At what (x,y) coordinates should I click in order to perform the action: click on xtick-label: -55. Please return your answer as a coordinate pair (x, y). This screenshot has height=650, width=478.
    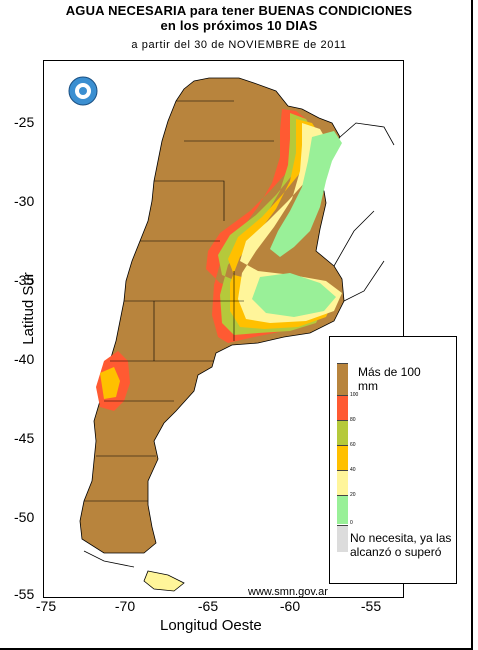
    Looking at the image, I should click on (371, 606).